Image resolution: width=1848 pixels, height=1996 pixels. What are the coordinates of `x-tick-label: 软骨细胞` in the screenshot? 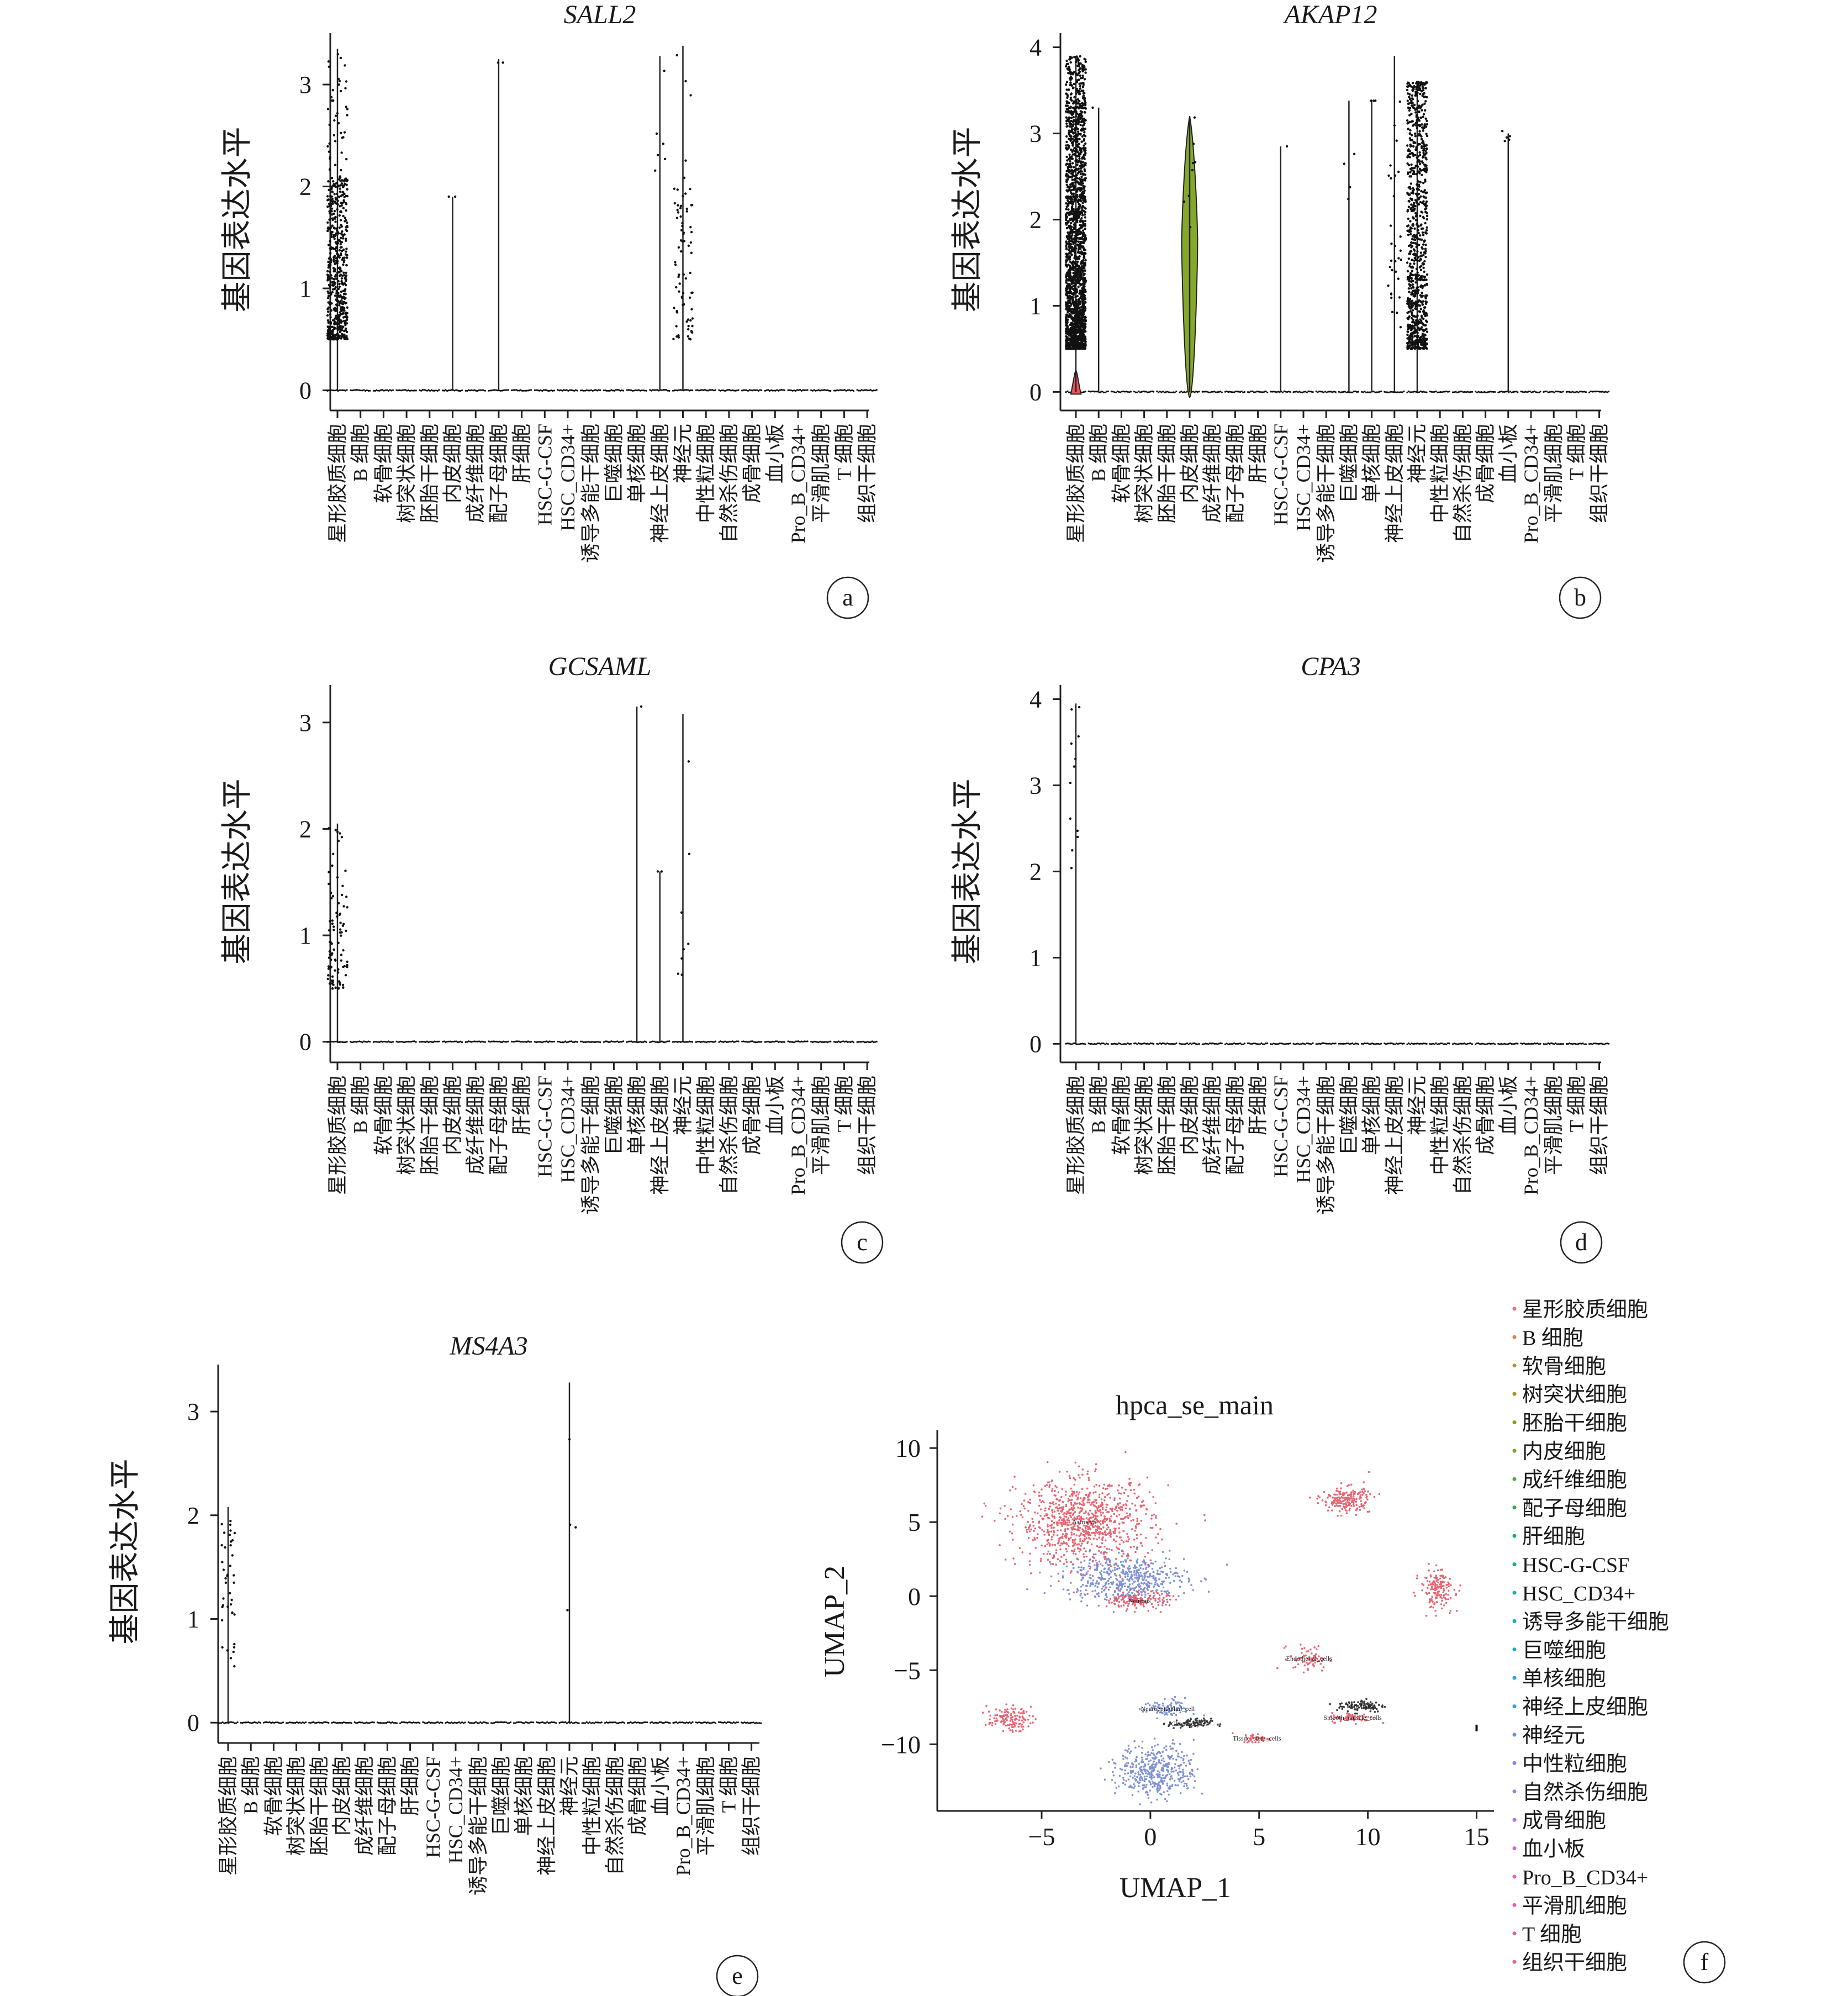 It's located at (383, 1115).